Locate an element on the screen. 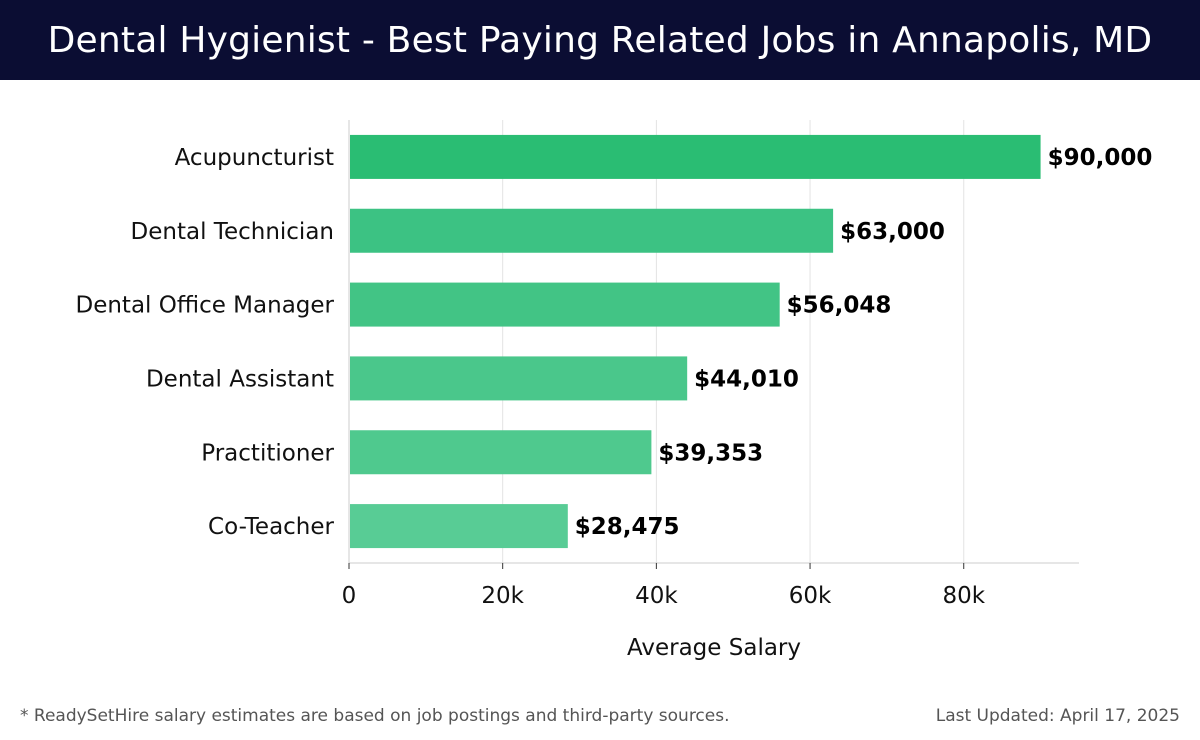 The width and height of the screenshot is (1200, 740). category-label: Practitioner is located at coordinates (267, 453).